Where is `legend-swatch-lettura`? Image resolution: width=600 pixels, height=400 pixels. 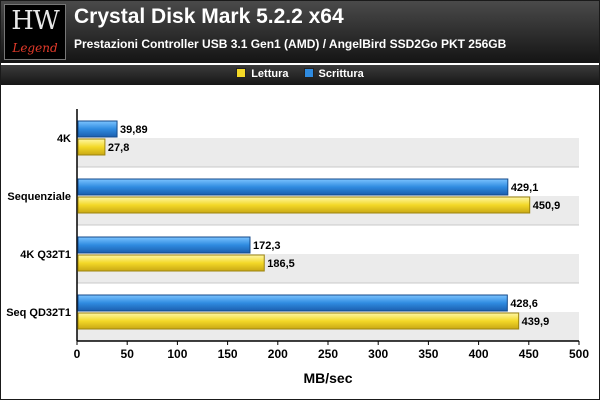 legend-swatch-lettura is located at coordinates (241, 73).